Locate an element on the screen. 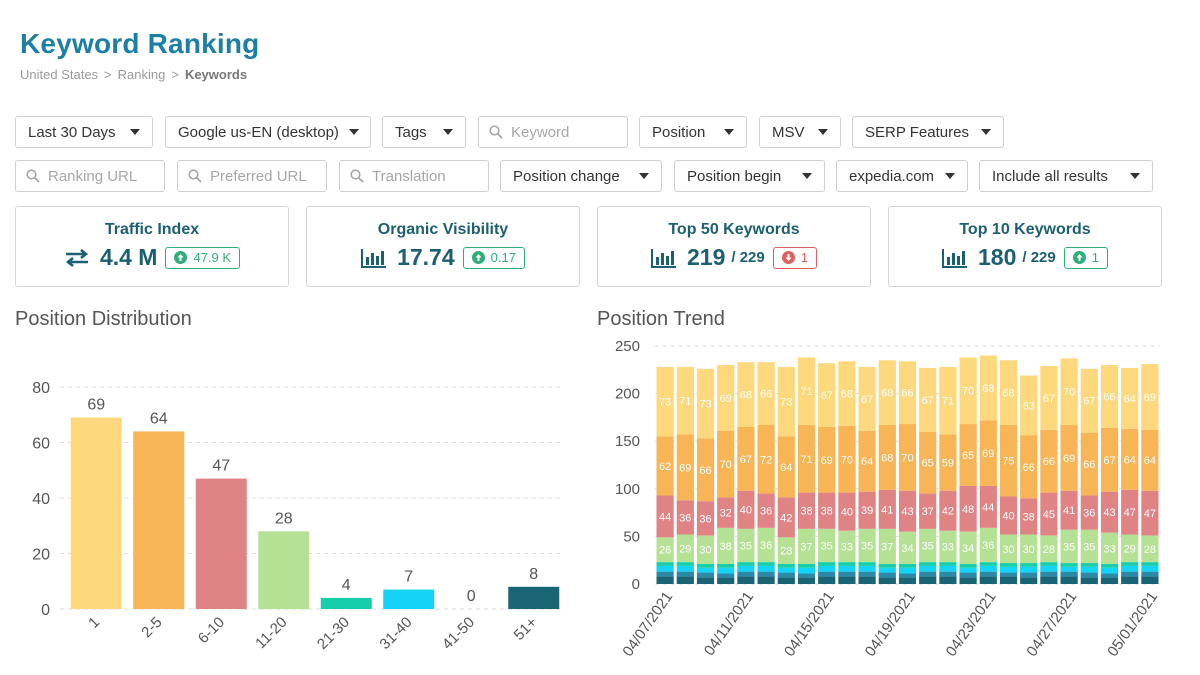 This screenshot has height=675, width=1200. segment-label: 44 is located at coordinates (665, 517).